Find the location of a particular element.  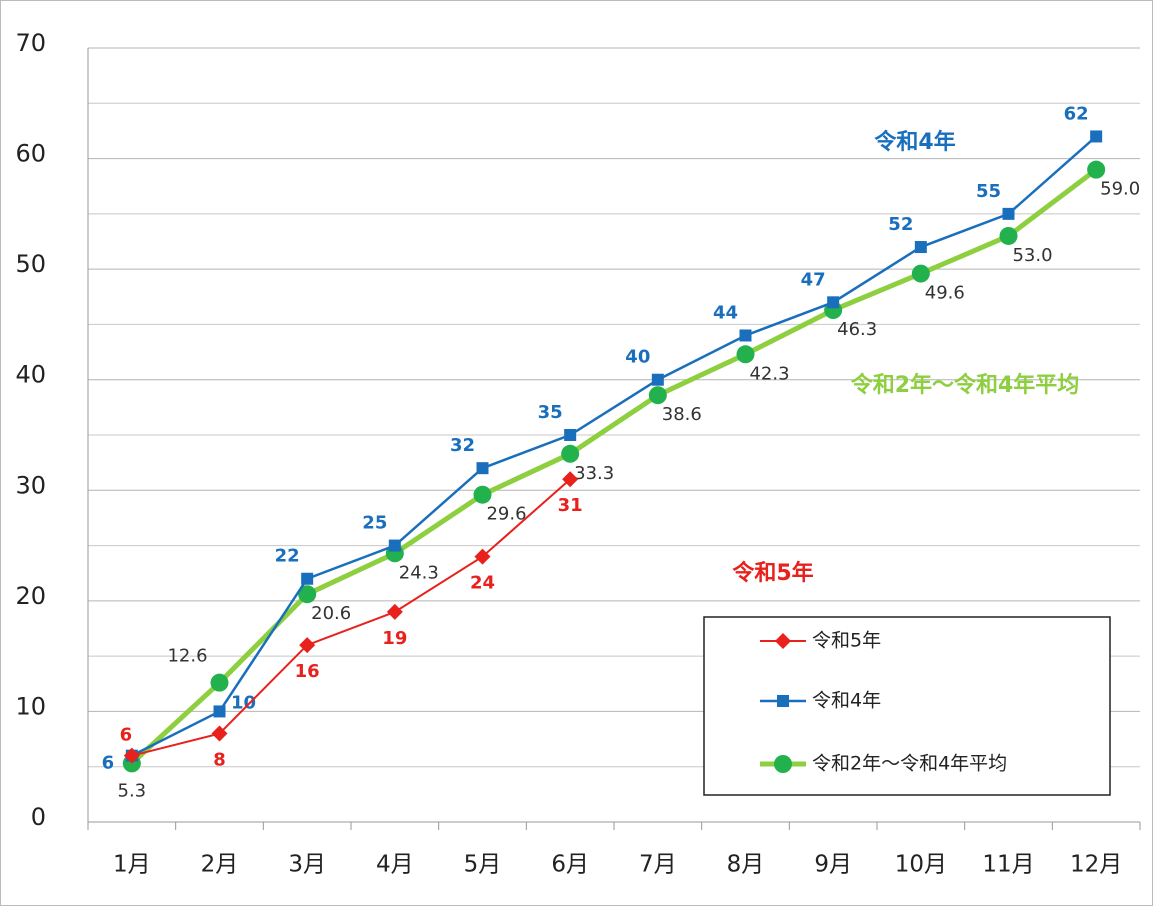

data-label: 5.3 is located at coordinates (132, 790).